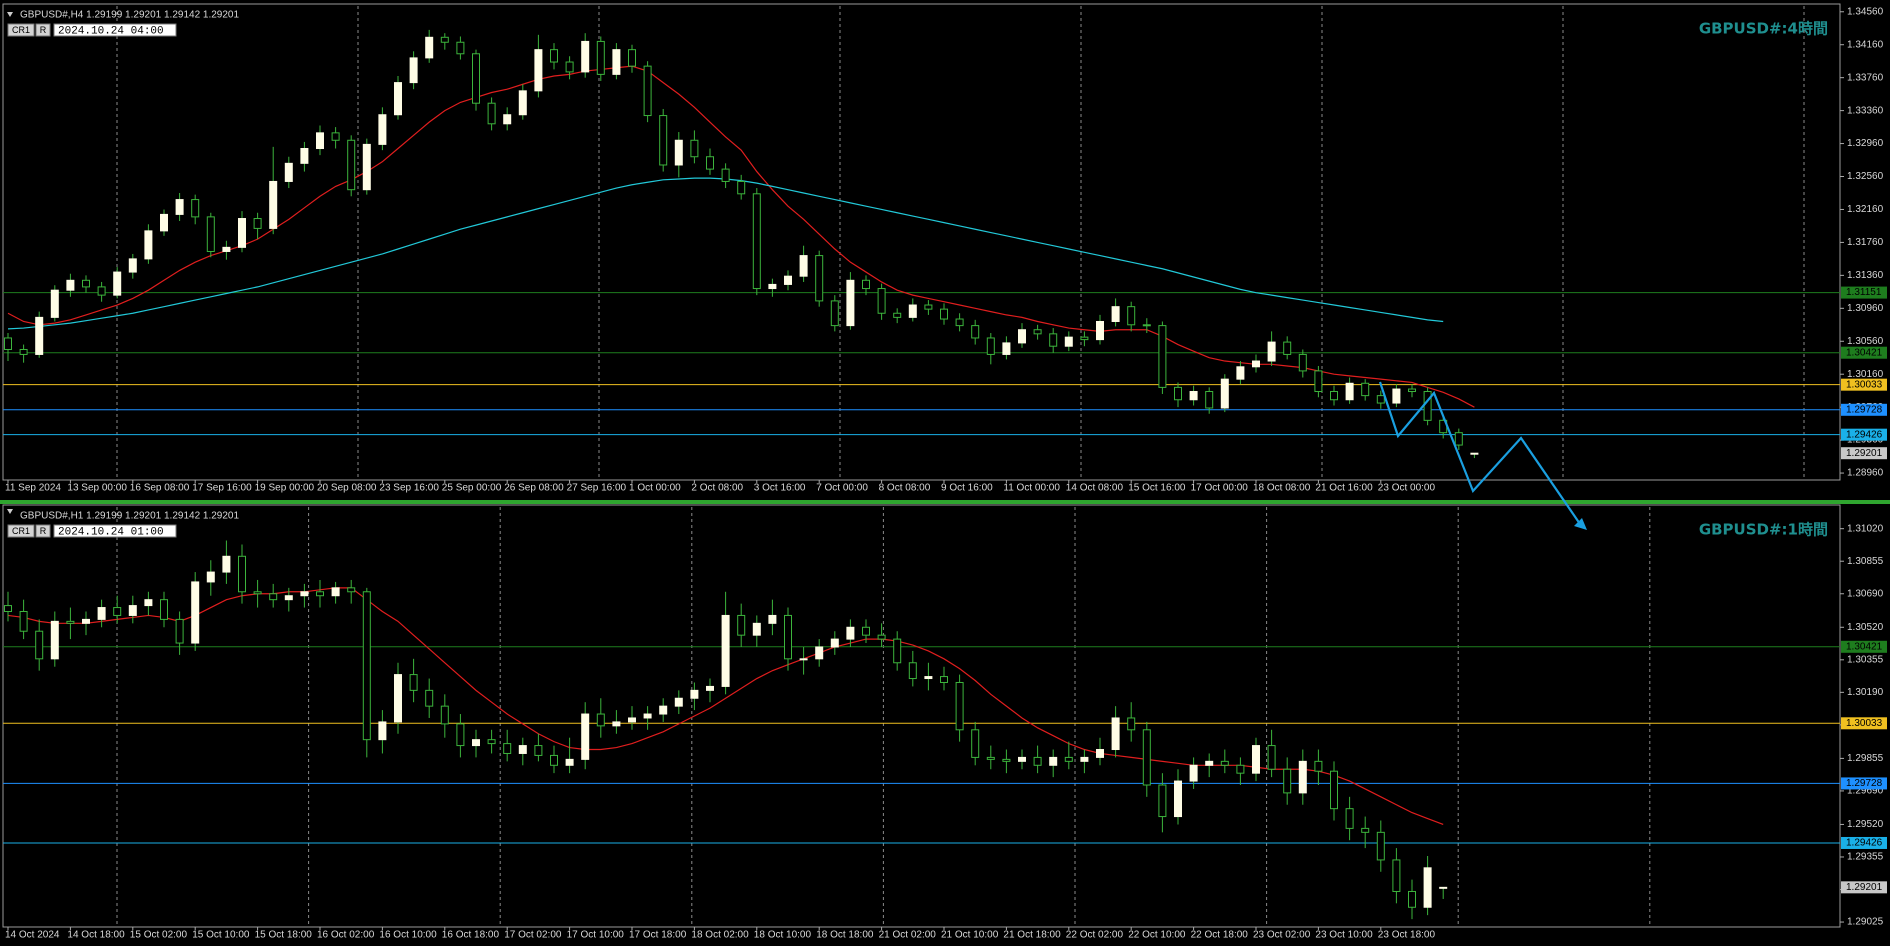 The height and width of the screenshot is (946, 1890). What do you see at coordinates (1864, 842) in the screenshot?
I see `level-tag` at bounding box center [1864, 842].